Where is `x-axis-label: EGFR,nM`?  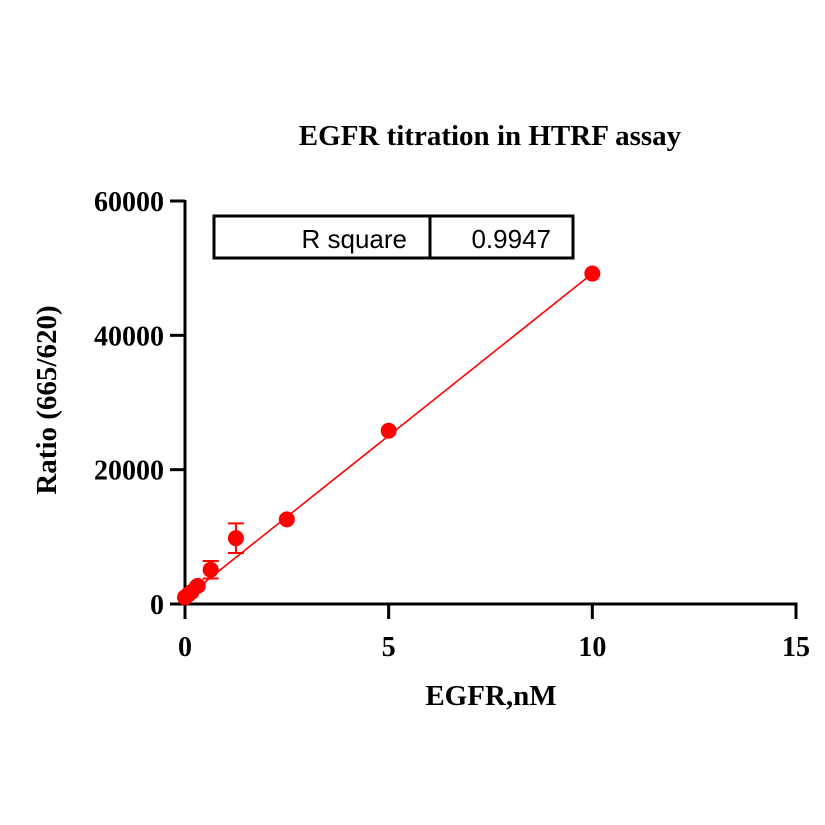
x-axis-label: EGFR,nM is located at coordinates (490, 696).